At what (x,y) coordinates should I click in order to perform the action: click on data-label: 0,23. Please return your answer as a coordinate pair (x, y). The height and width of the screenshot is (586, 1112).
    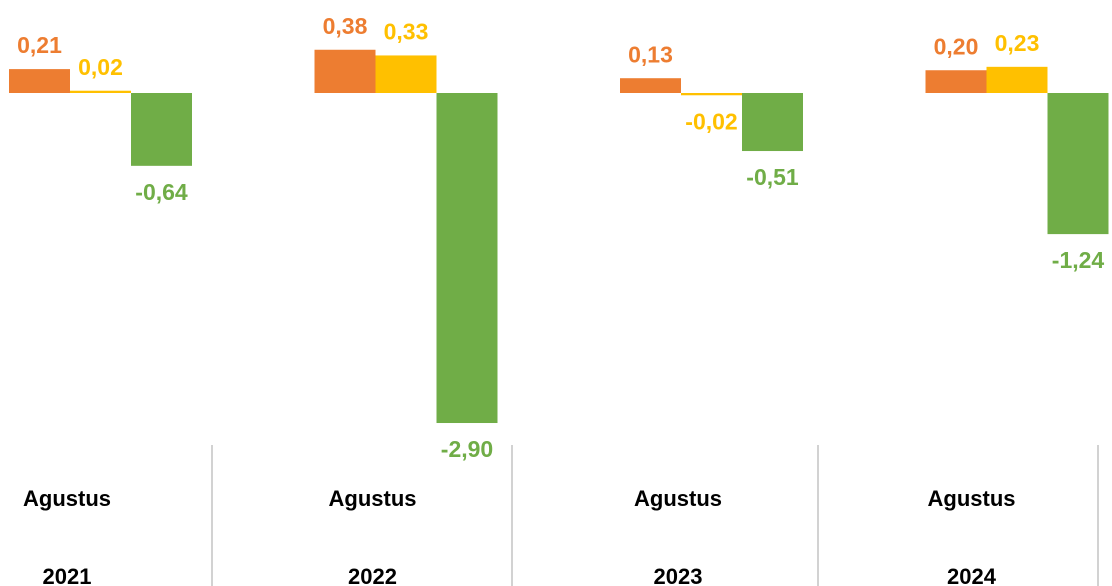
    Looking at the image, I should click on (1017, 43).